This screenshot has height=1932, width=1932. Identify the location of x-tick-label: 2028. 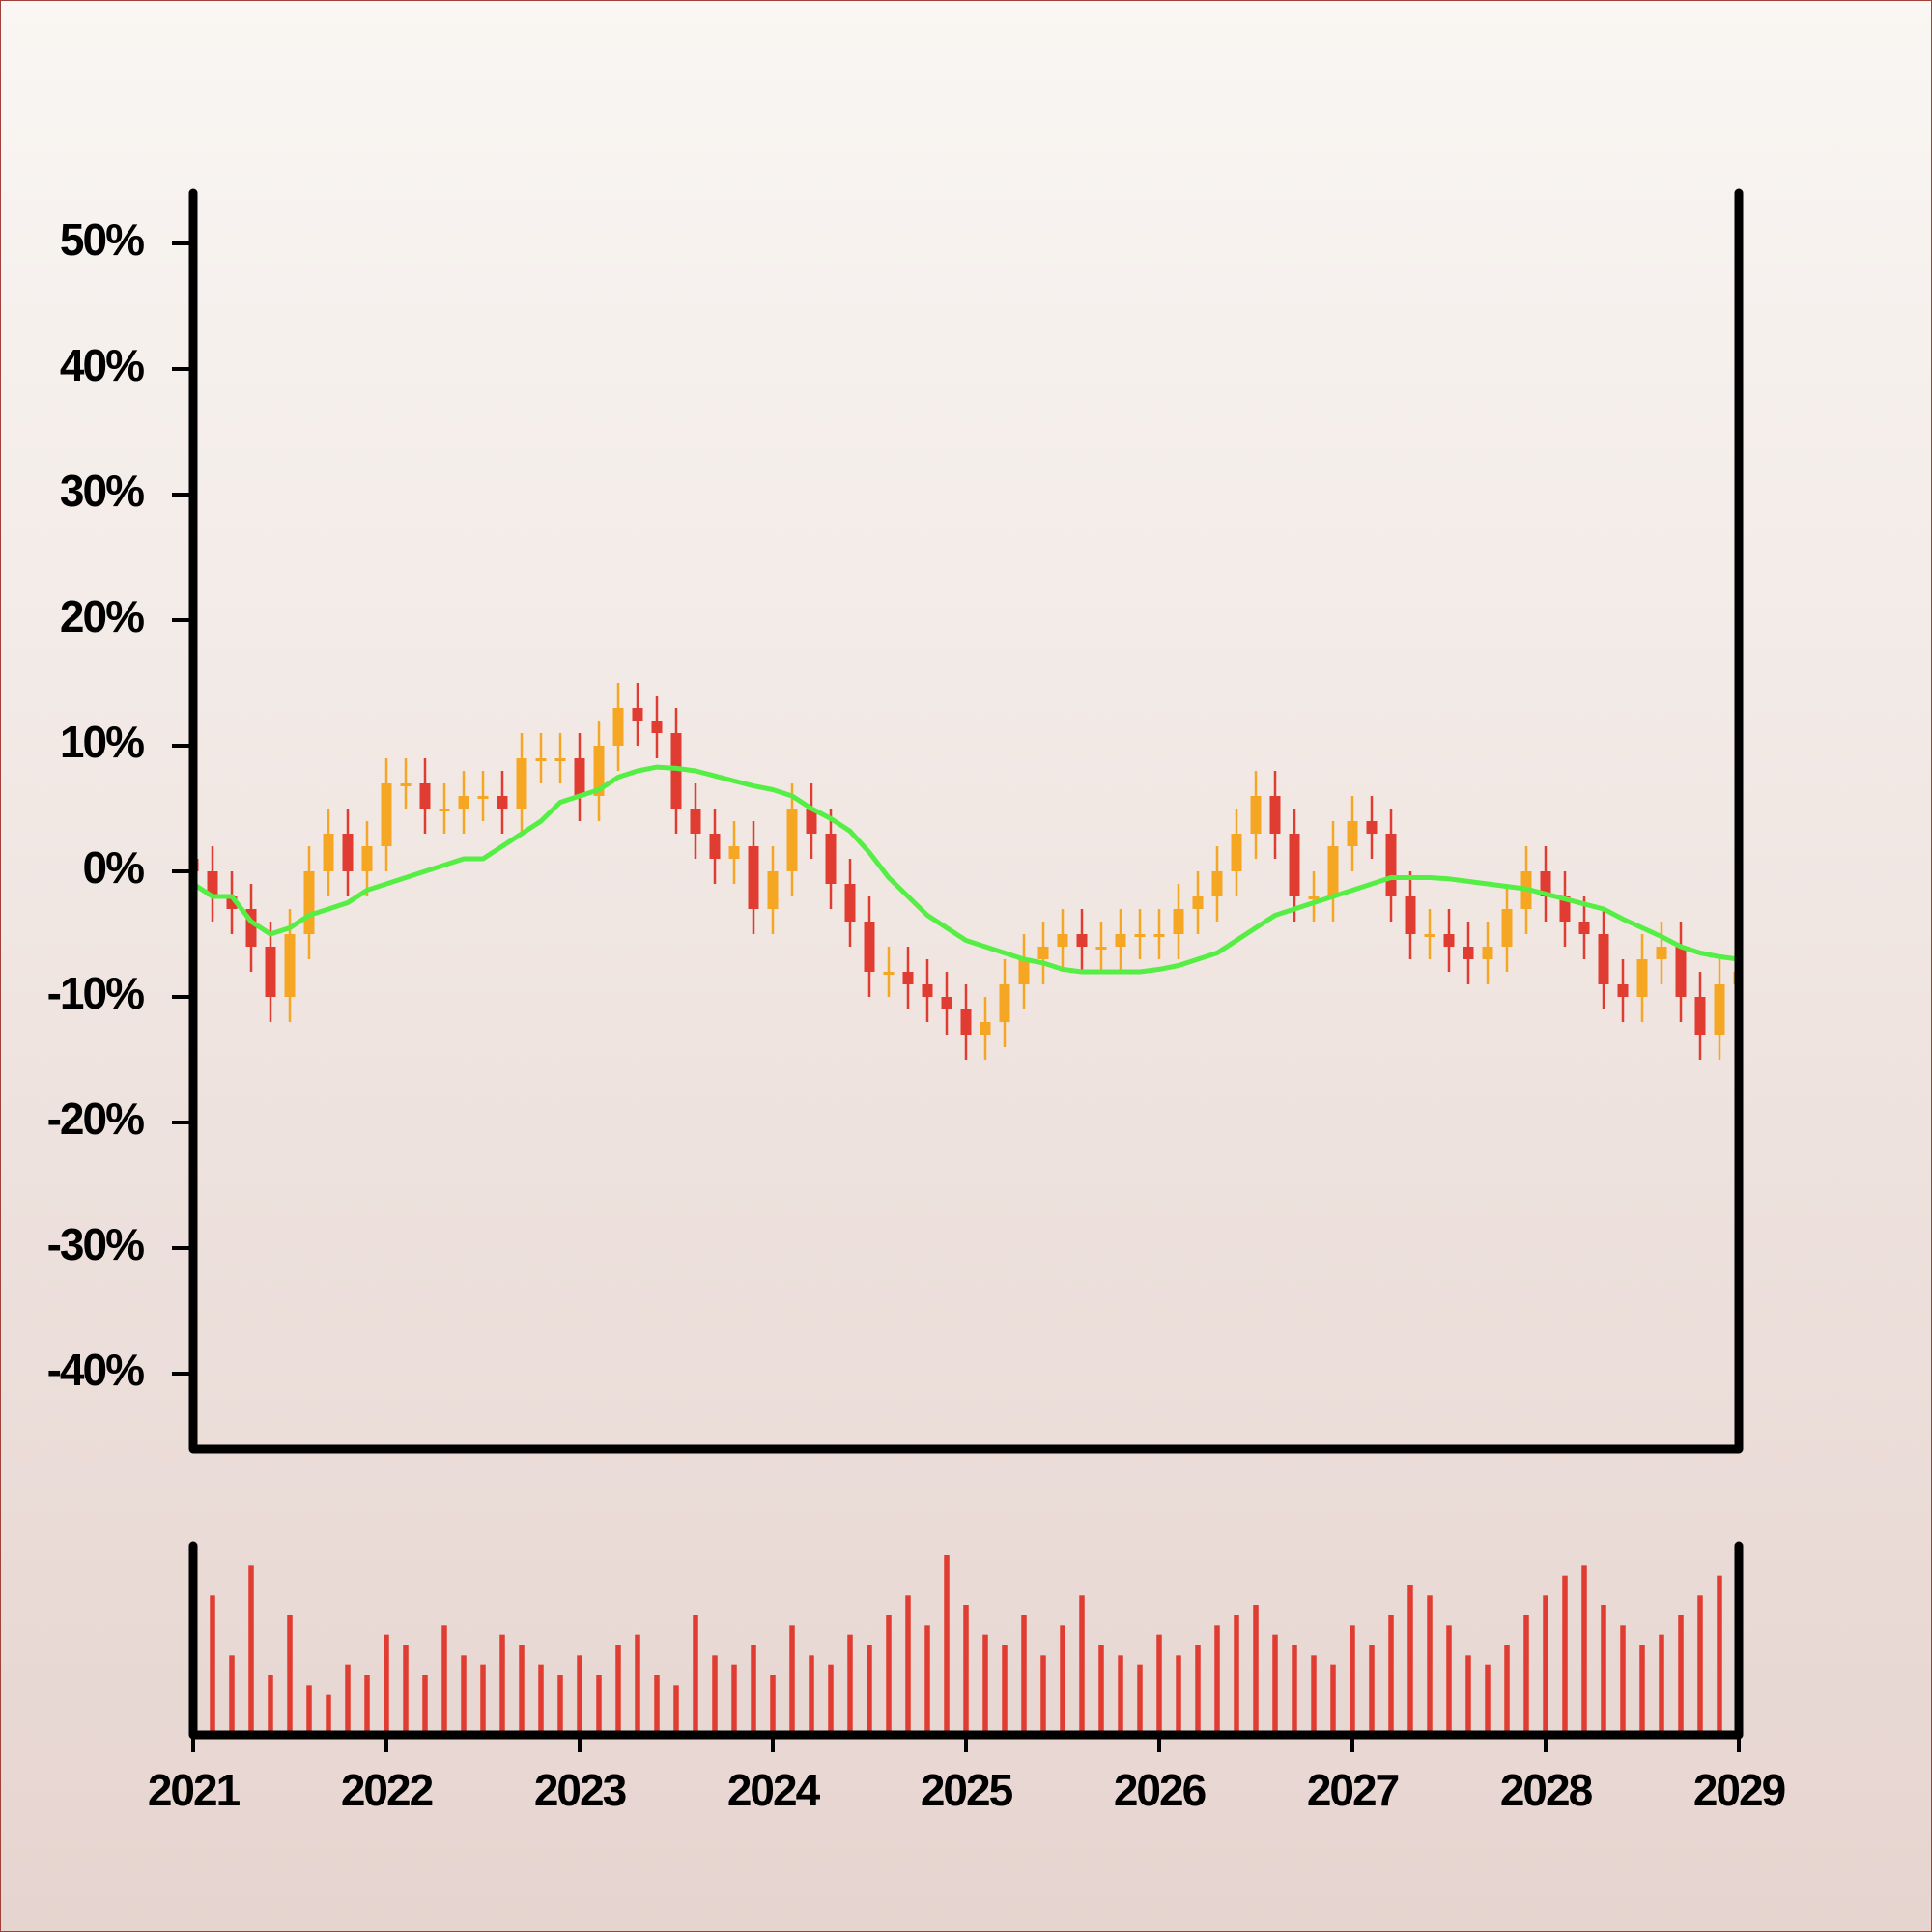
(1546, 1790).